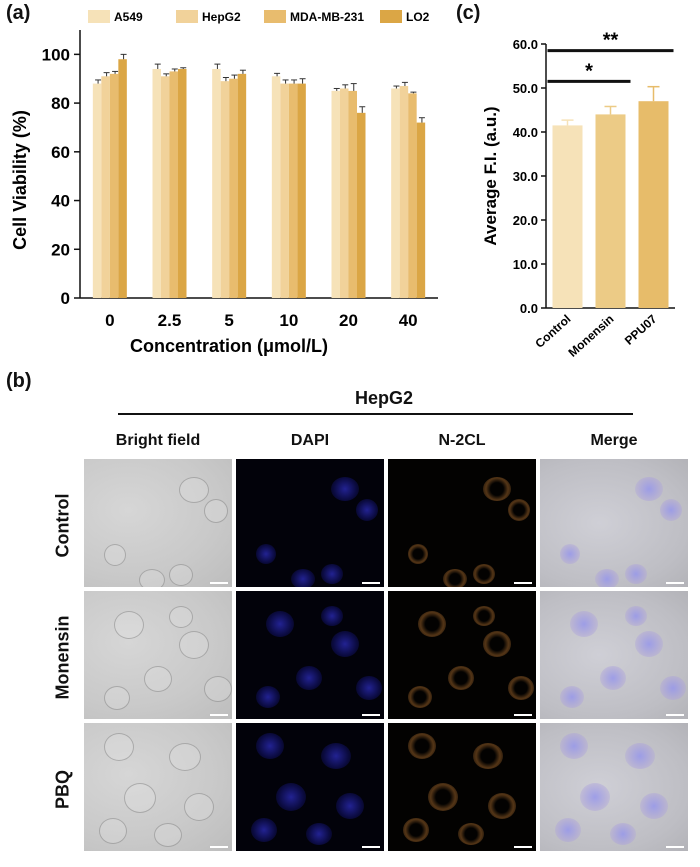  What do you see at coordinates (614, 655) in the screenshot?
I see `merge-image-monensin` at bounding box center [614, 655].